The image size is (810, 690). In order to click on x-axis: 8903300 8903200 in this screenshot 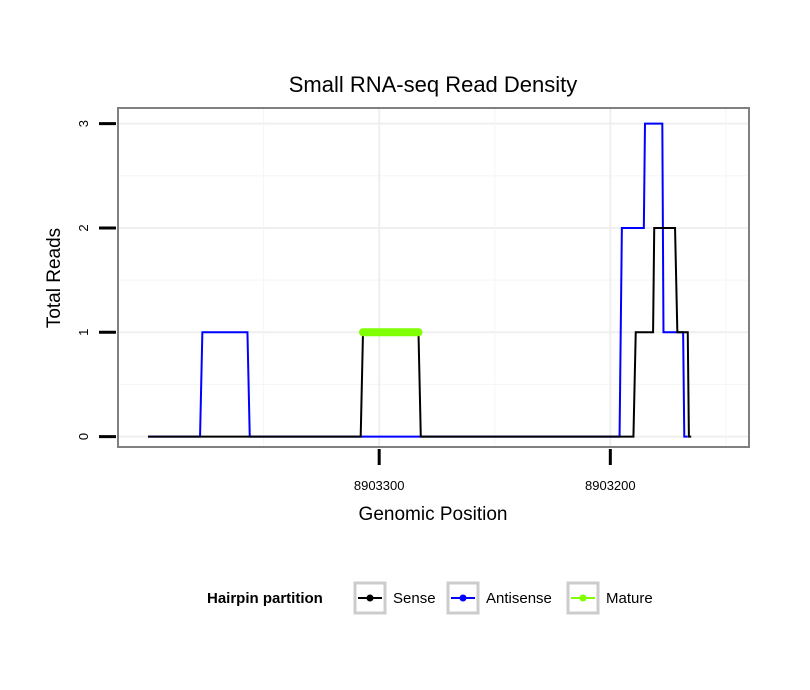, I will do `click(495, 471)`.